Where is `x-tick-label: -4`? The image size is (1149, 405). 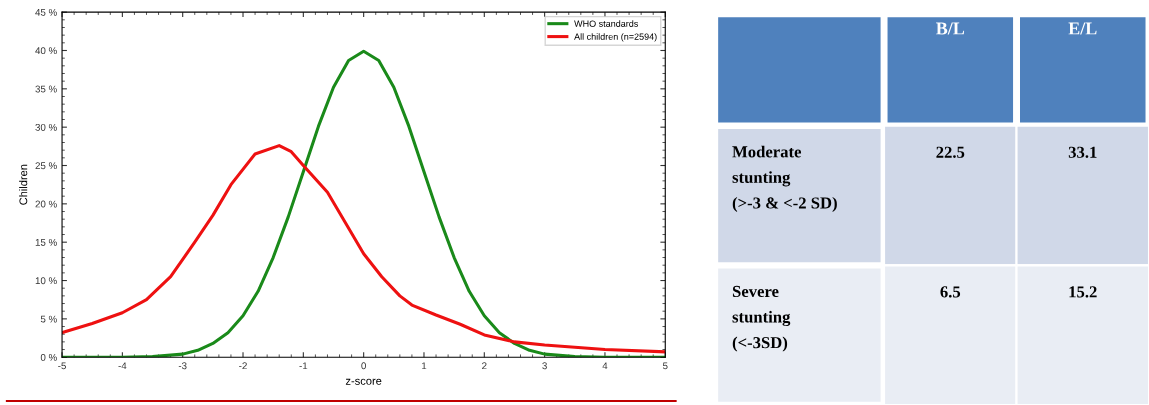 x-tick-label: -4 is located at coordinates (122, 366).